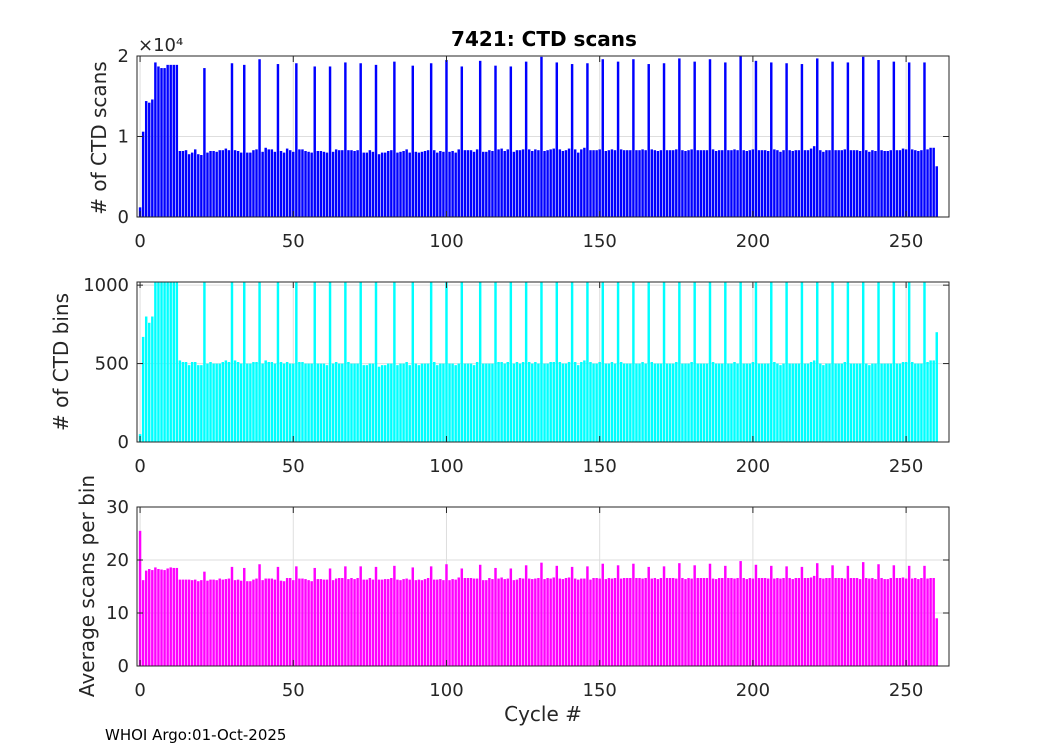  Describe the element at coordinates (139, 690) in the screenshot. I see `x-tick-label: 0` at that location.